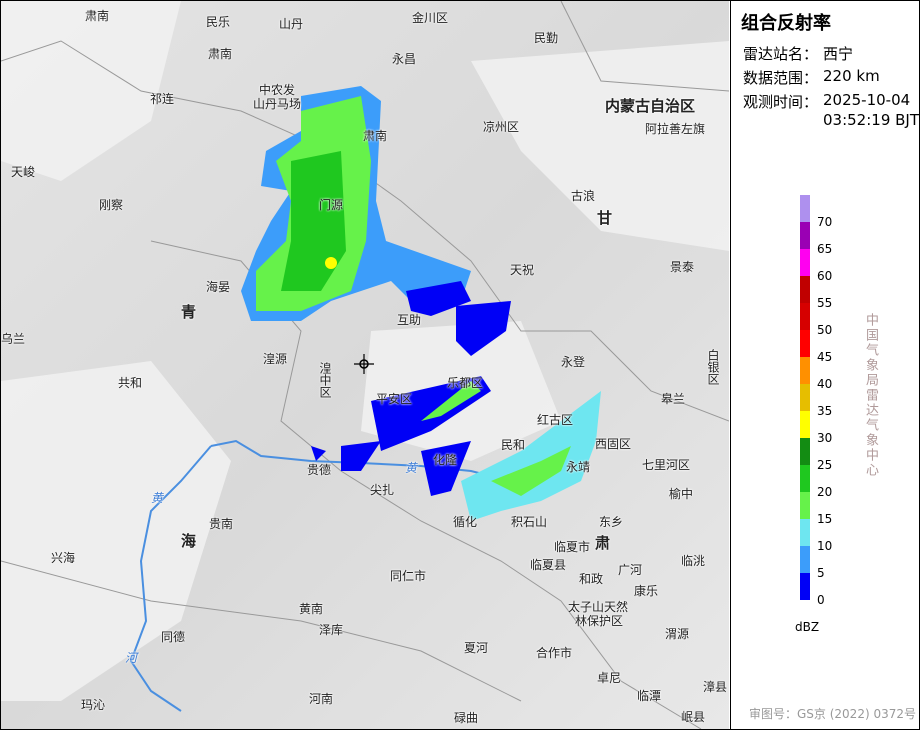 The height and width of the screenshot is (730, 920). Describe the element at coordinates (408, 576) in the screenshot. I see `place-label: 同仁市` at that location.